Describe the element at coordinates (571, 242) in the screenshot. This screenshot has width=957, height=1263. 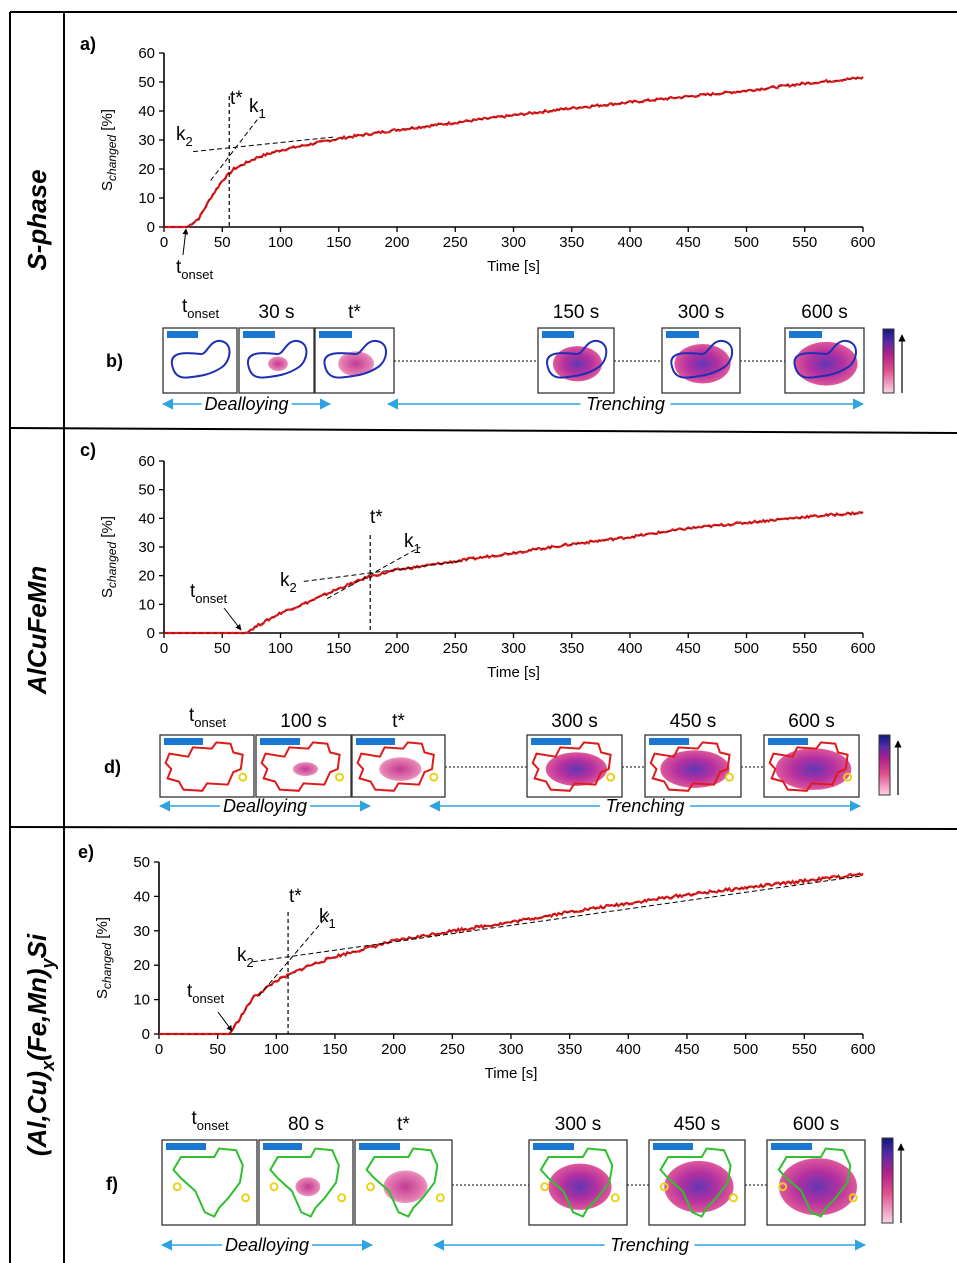
I see `x-tick-label: 350` at that location.